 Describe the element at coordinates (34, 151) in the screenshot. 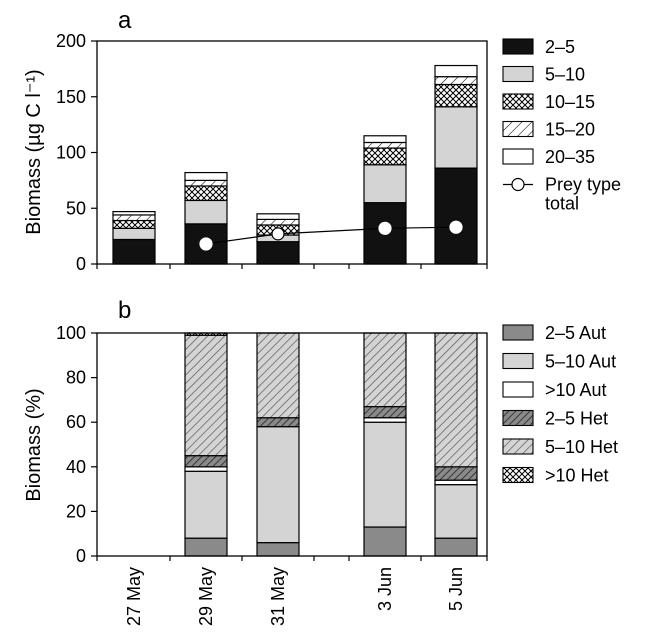

I see `panel-a-ylabel: Biomass (µg C l⁻¹)` at that location.